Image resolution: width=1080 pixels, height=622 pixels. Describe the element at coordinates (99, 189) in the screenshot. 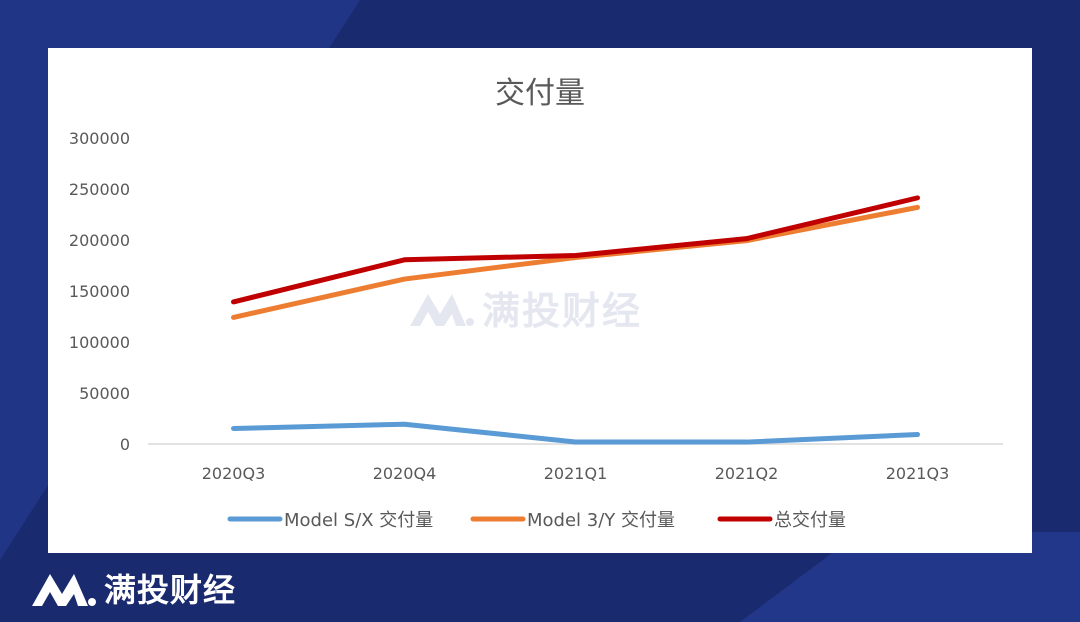

I see `y-tick-label: 250000` at that location.